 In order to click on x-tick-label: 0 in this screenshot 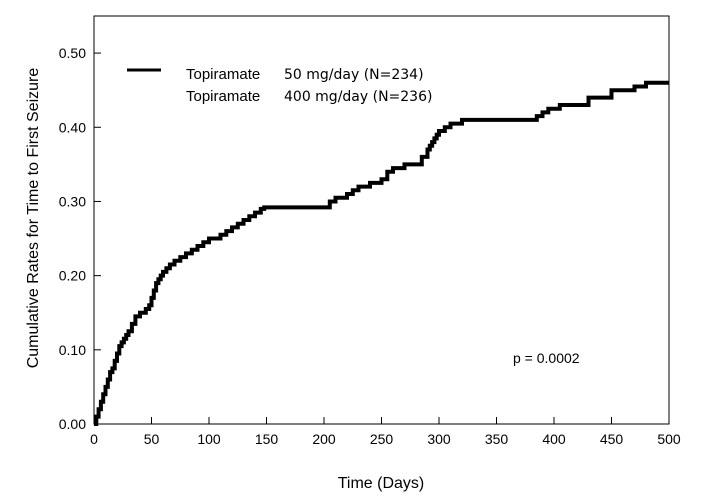, I will do `click(94, 439)`.